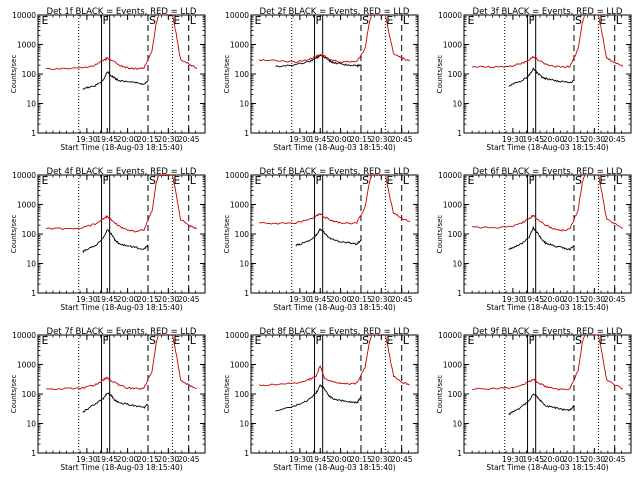 This screenshot has width=640, height=480. What do you see at coordinates (406, 20) in the screenshot?
I see `marker-letter: L` at bounding box center [406, 20].